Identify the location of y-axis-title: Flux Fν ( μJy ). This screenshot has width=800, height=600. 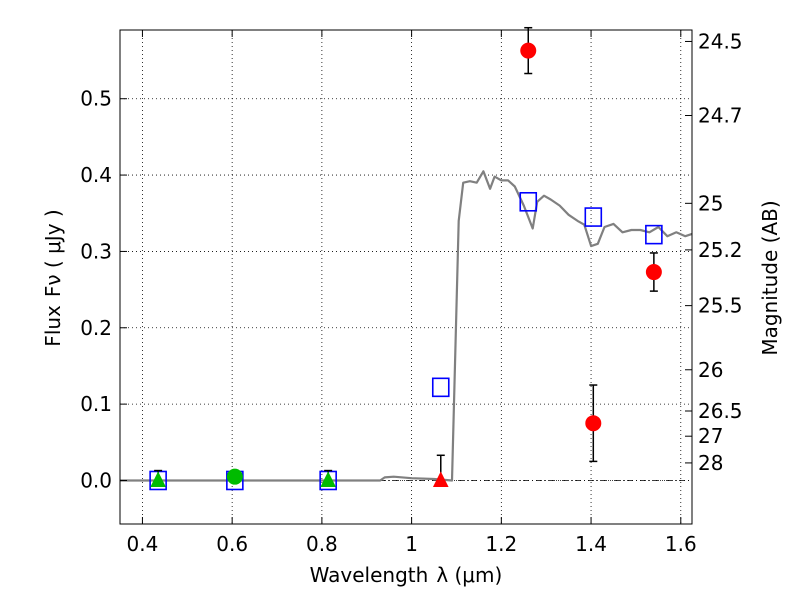
(53, 277).